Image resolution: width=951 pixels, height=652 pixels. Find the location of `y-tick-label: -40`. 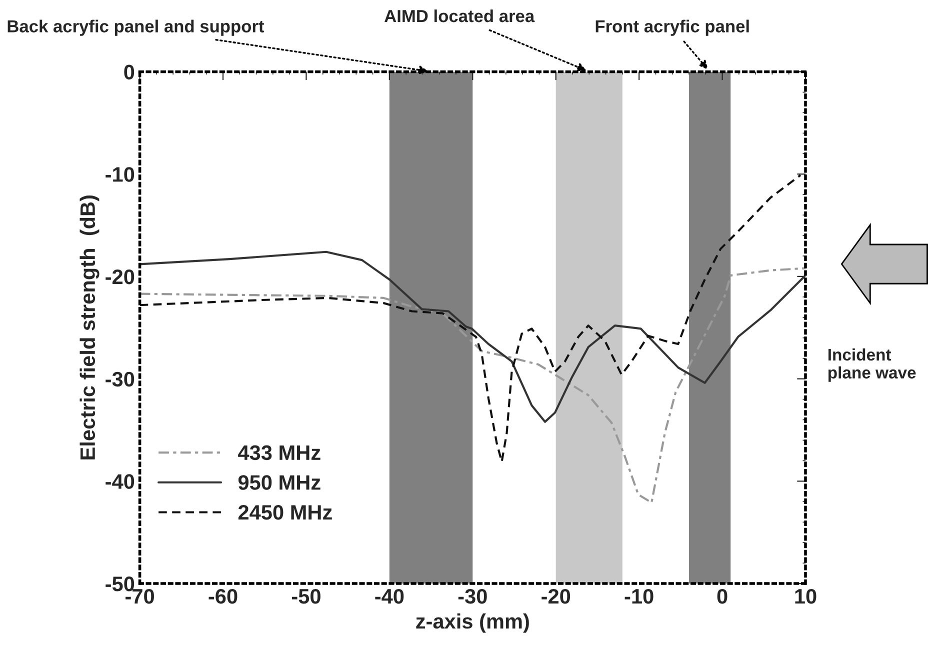

y-tick-label: -40 is located at coordinates (120, 481).